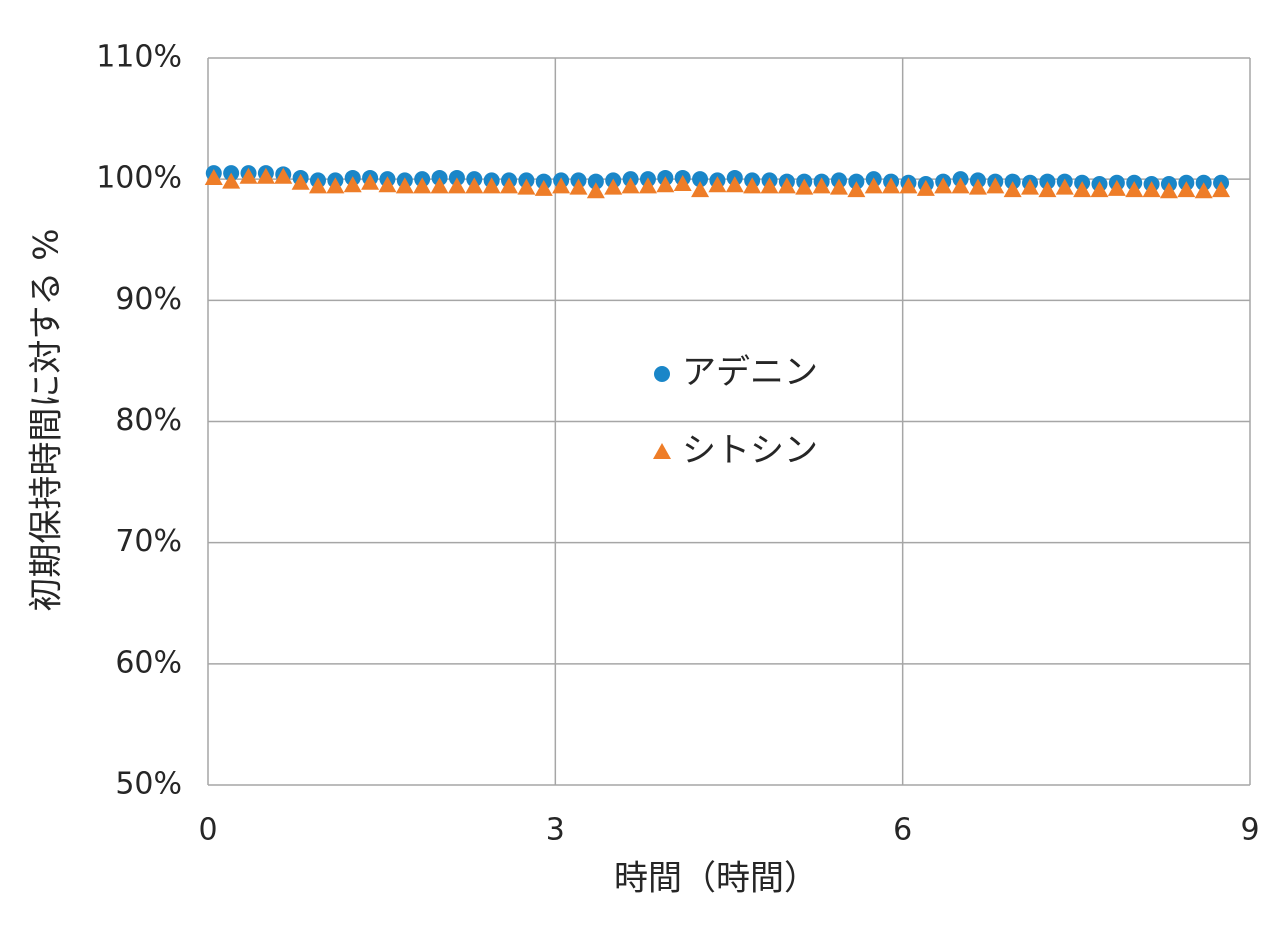  What do you see at coordinates (716, 879) in the screenshot?
I see `x-axis-title: 時間（時間）` at bounding box center [716, 879].